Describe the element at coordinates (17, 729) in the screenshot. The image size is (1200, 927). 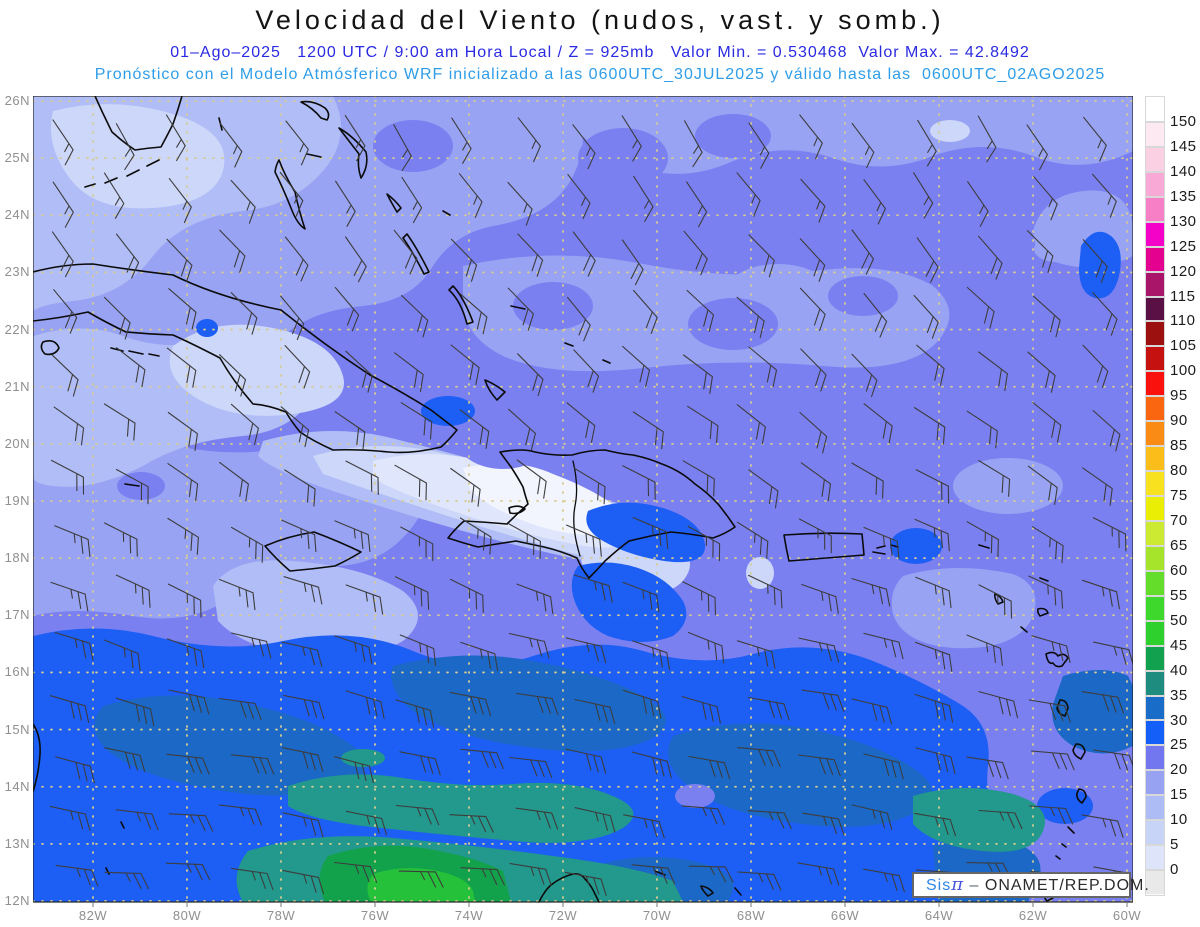
I see `lat-axis-label: 15N` at that location.